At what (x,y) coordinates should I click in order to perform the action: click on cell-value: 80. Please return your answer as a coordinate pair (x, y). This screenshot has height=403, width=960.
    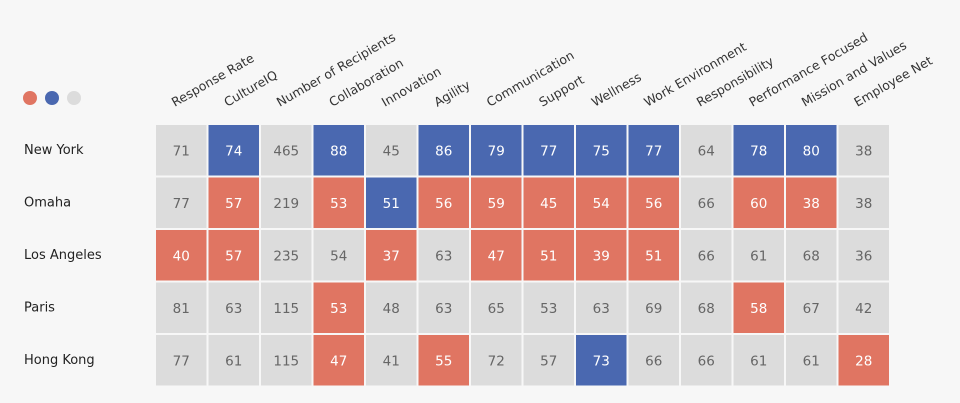
    Looking at the image, I should click on (811, 151).